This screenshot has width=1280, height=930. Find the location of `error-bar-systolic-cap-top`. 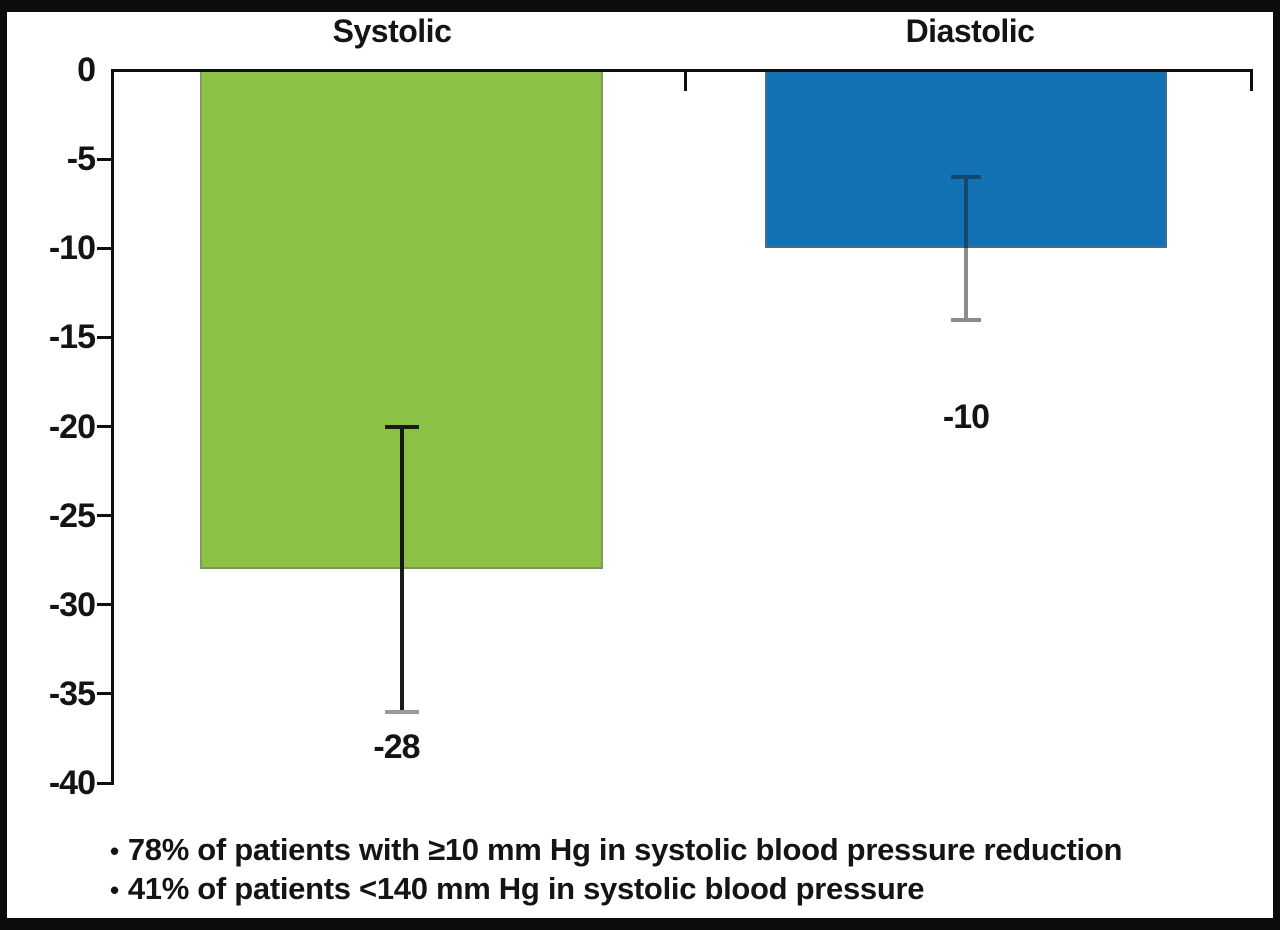

error-bar-systolic-cap-top is located at coordinates (401, 426).